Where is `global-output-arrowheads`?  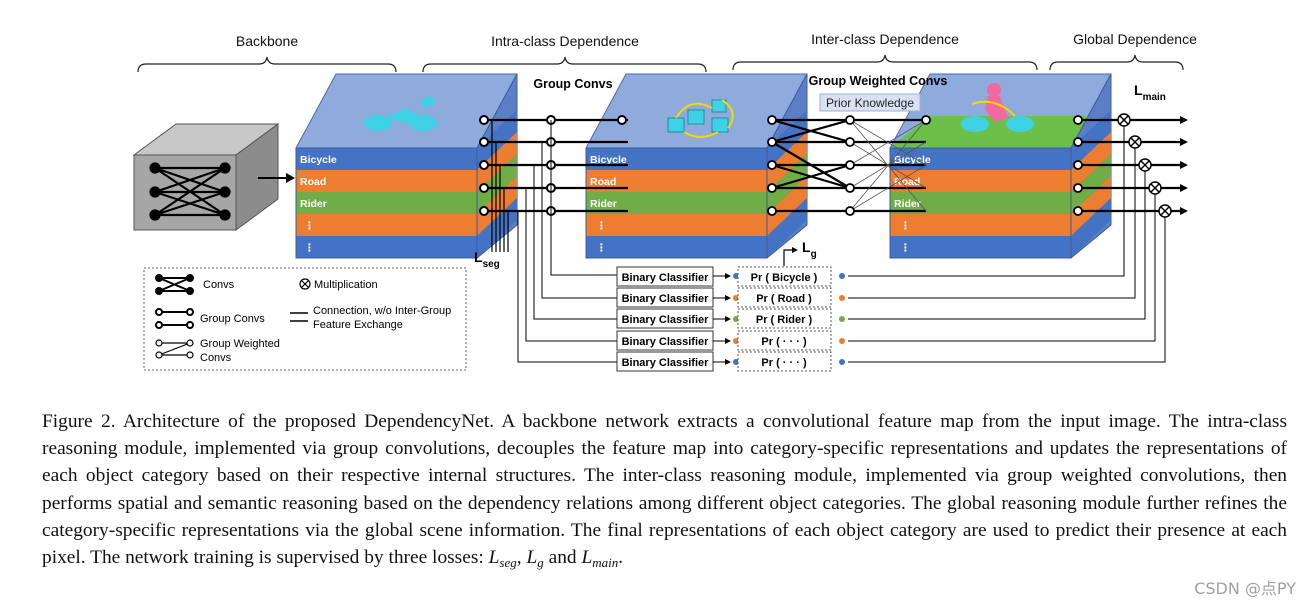 global-output-arrowheads is located at coordinates (1184, 165).